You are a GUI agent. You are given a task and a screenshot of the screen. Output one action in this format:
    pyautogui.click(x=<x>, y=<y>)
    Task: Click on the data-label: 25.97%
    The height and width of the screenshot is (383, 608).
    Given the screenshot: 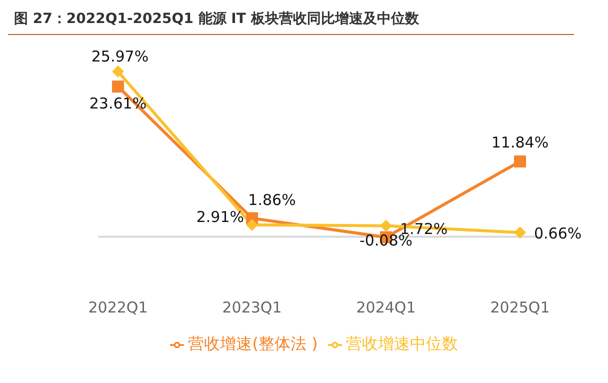 What is the action you would take?
    pyautogui.click(x=120, y=57)
    